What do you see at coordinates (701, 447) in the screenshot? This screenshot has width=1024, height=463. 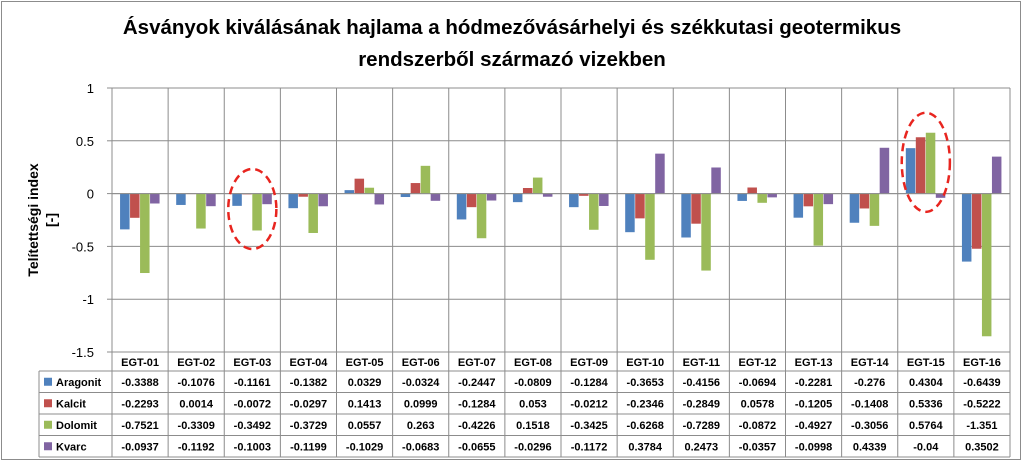 I see `data-label: 0.2473` at bounding box center [701, 447].